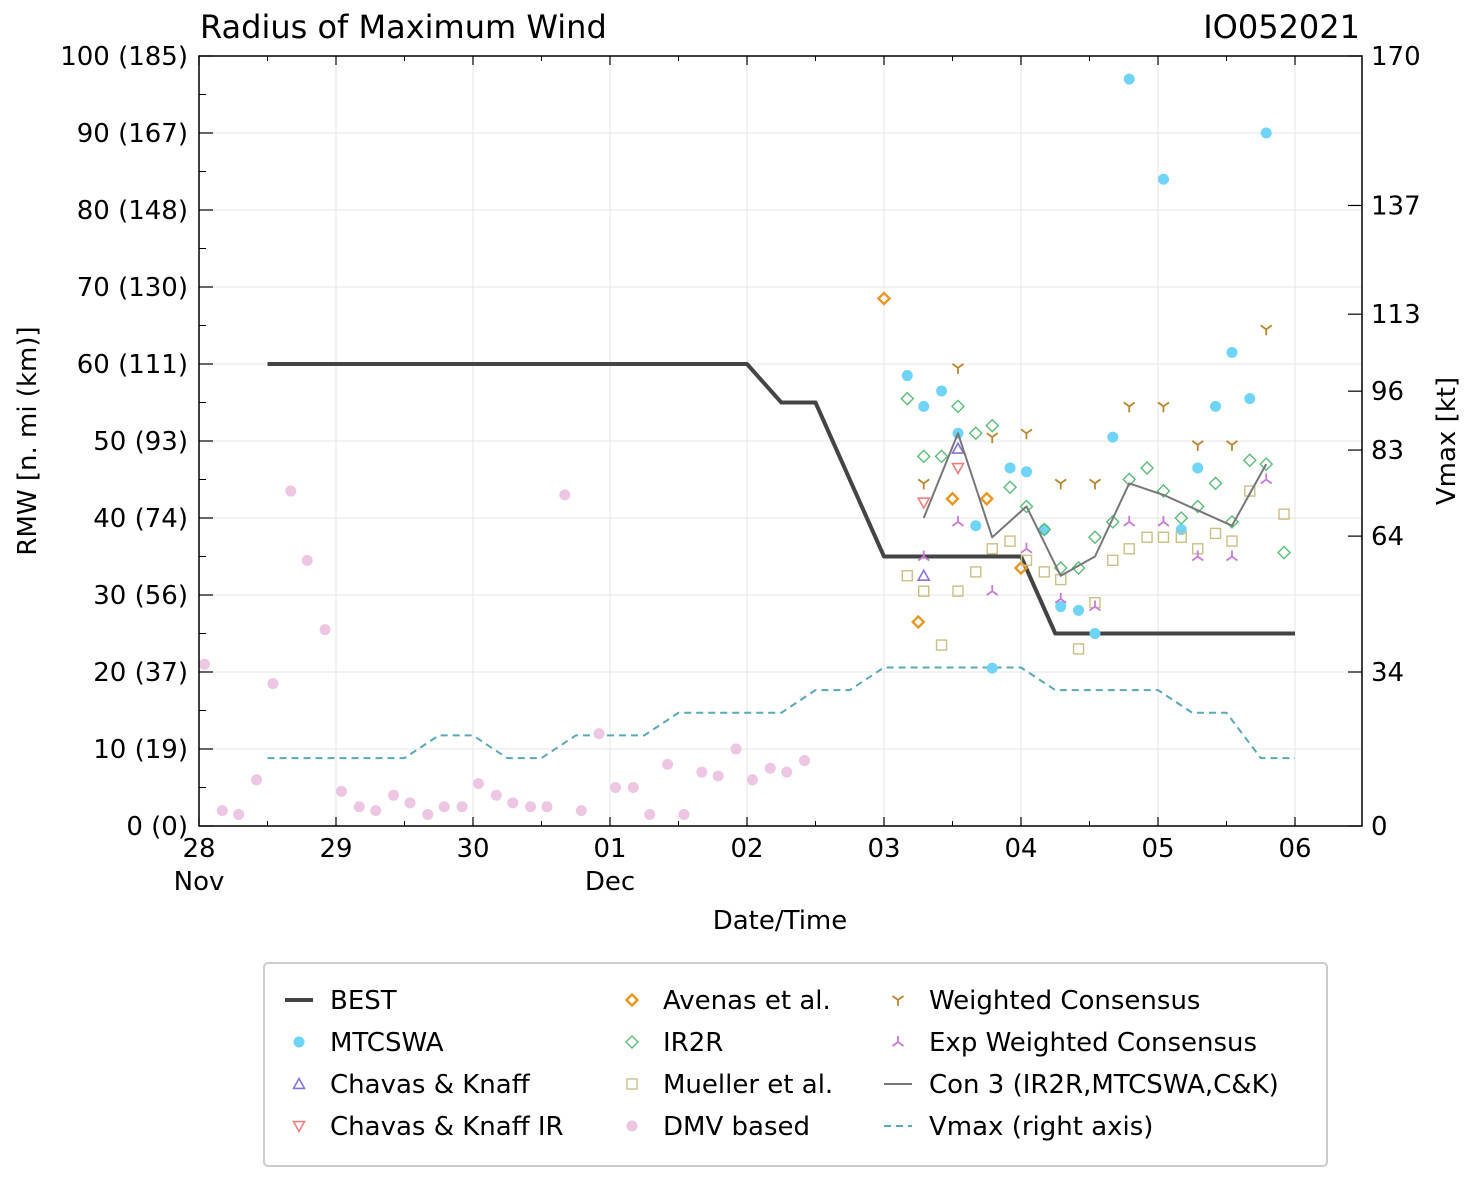  What do you see at coordinates (1018, 1127) in the screenshot?
I see `legend-item-vmax-right-axis: Vmax (right axis)` at bounding box center [1018, 1127].